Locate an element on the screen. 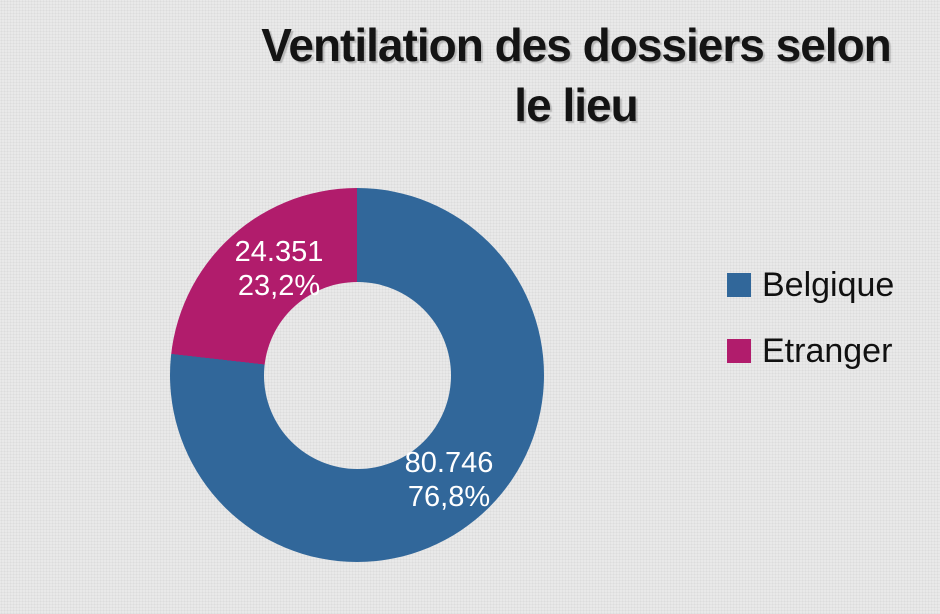  chart-title-line2: le lieu is located at coordinates (576, 105).